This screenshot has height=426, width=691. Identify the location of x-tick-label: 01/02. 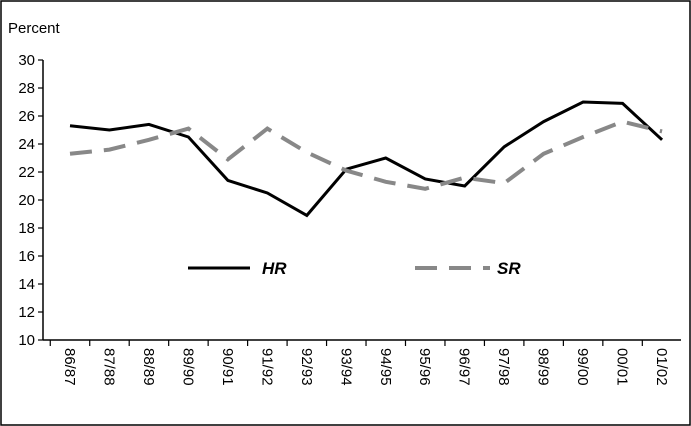
(661, 367).